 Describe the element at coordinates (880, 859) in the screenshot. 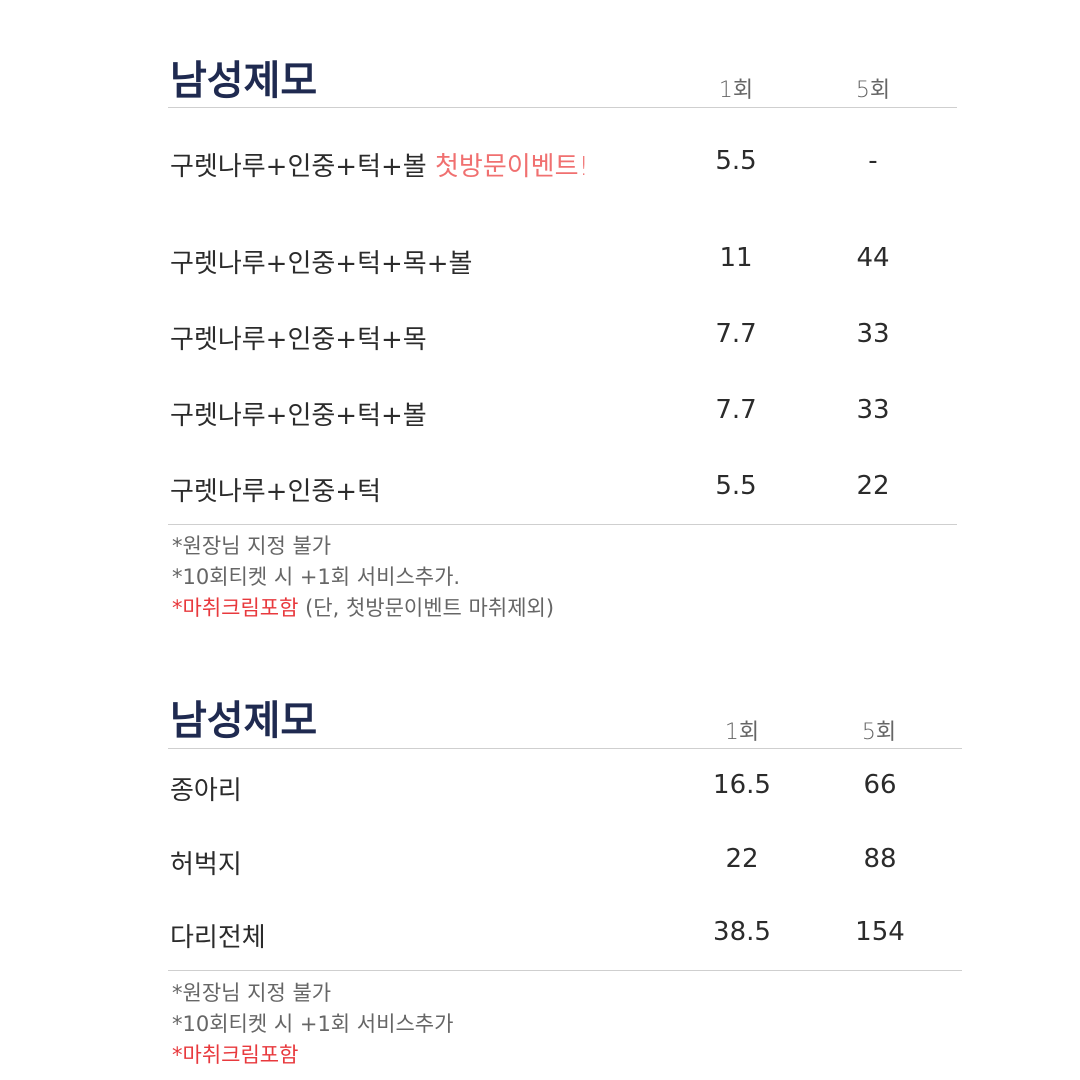

I see `price-5: 88` at that location.